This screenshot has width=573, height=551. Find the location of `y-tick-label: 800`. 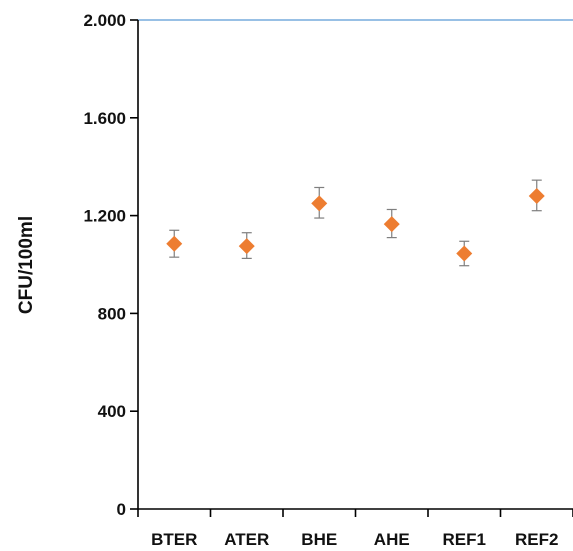

y-tick-label: 800 is located at coordinates (112, 313).